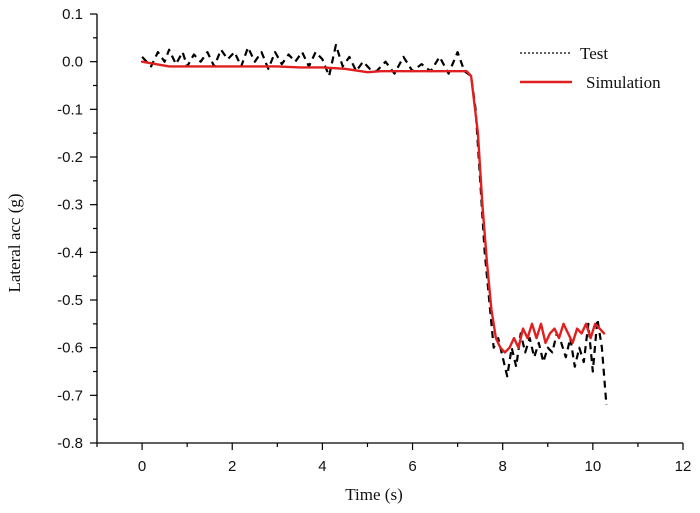 The height and width of the screenshot is (513, 700). Describe the element at coordinates (623, 82) in the screenshot. I see `legend-simulation-label: Simulation` at that location.